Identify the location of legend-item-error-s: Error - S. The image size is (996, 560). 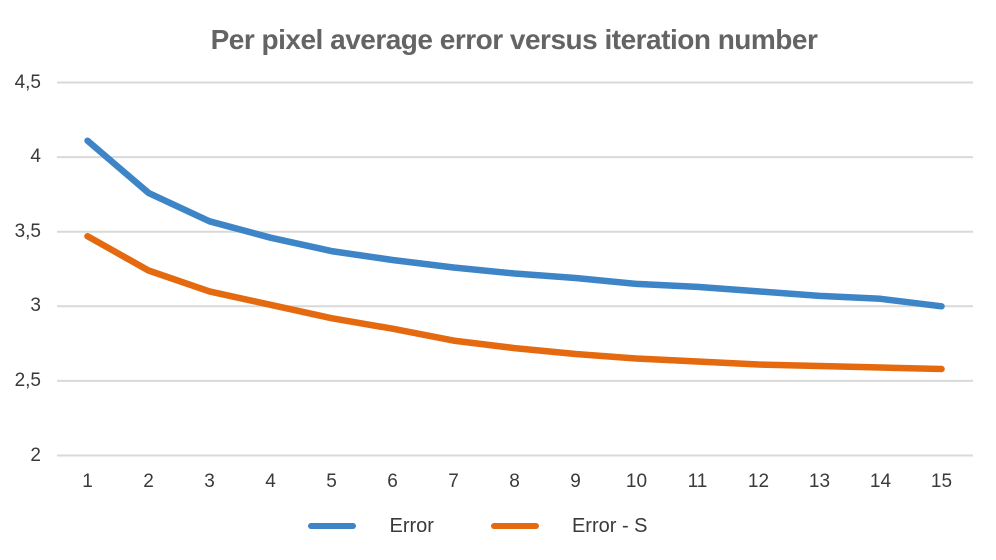
(569, 526).